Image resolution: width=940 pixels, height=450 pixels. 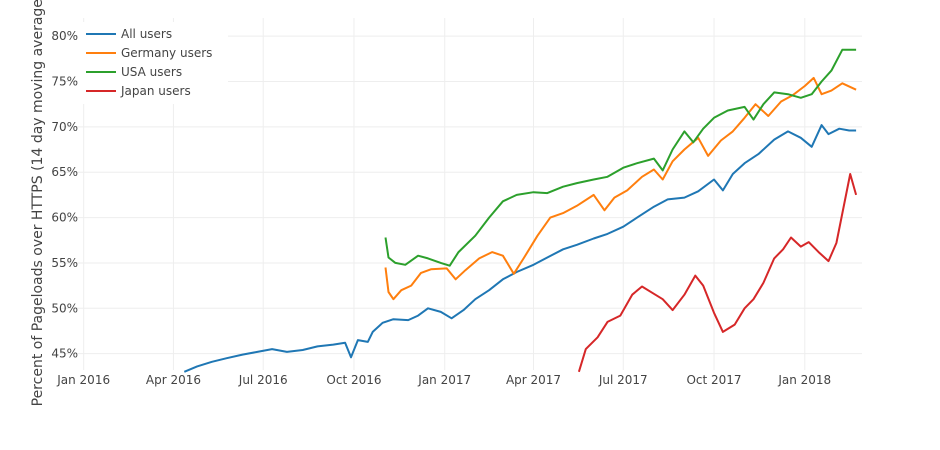 I want to click on y-tick-label: 55%, so click(x=64, y=263).